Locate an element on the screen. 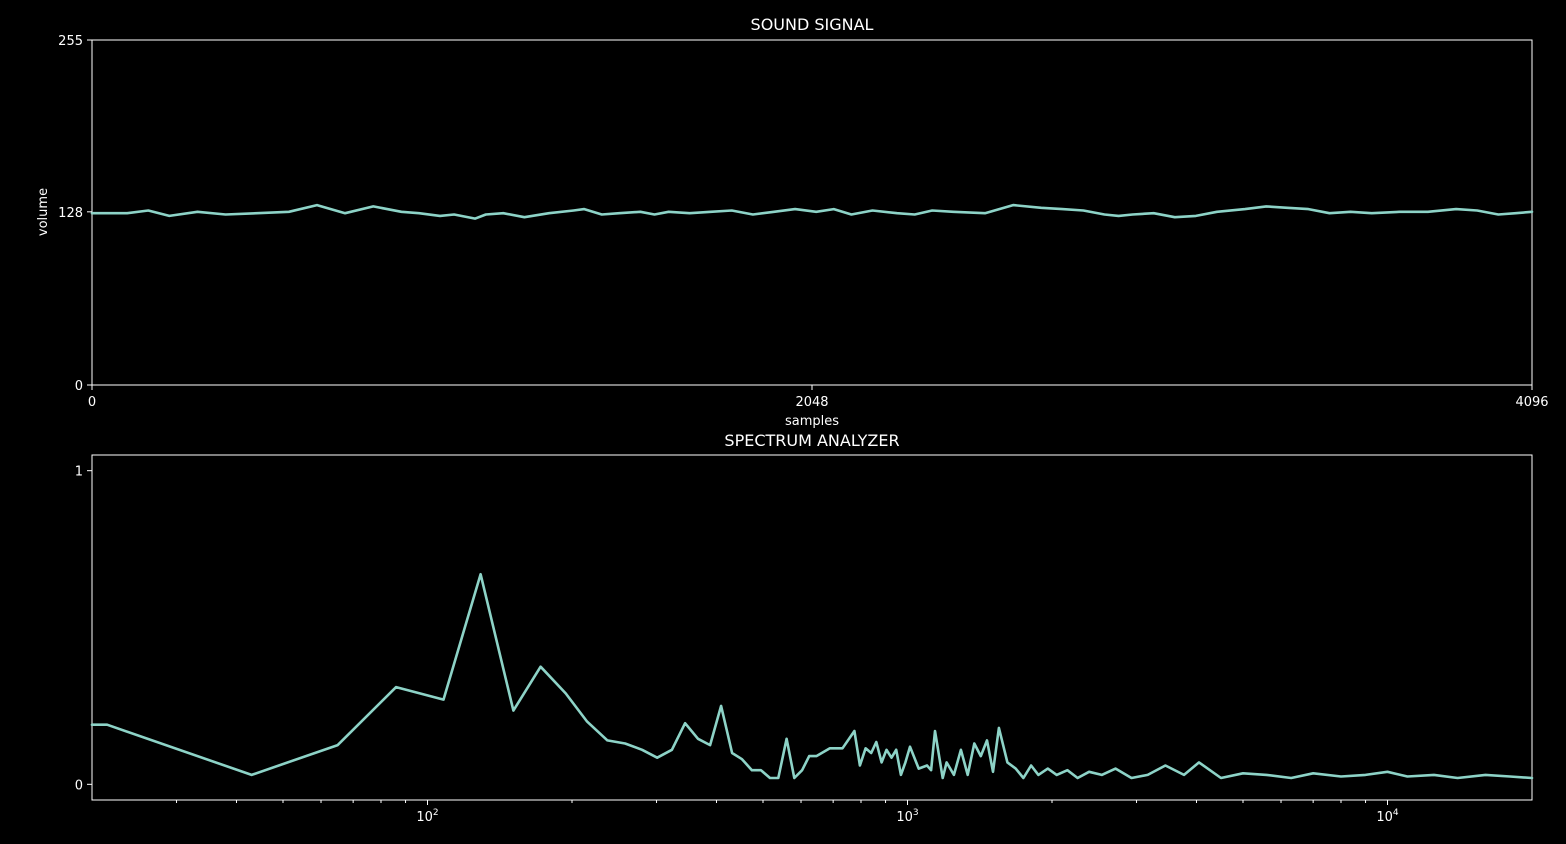 The height and width of the screenshot is (844, 1566). x-tick-label: 4096 is located at coordinates (1531, 402).